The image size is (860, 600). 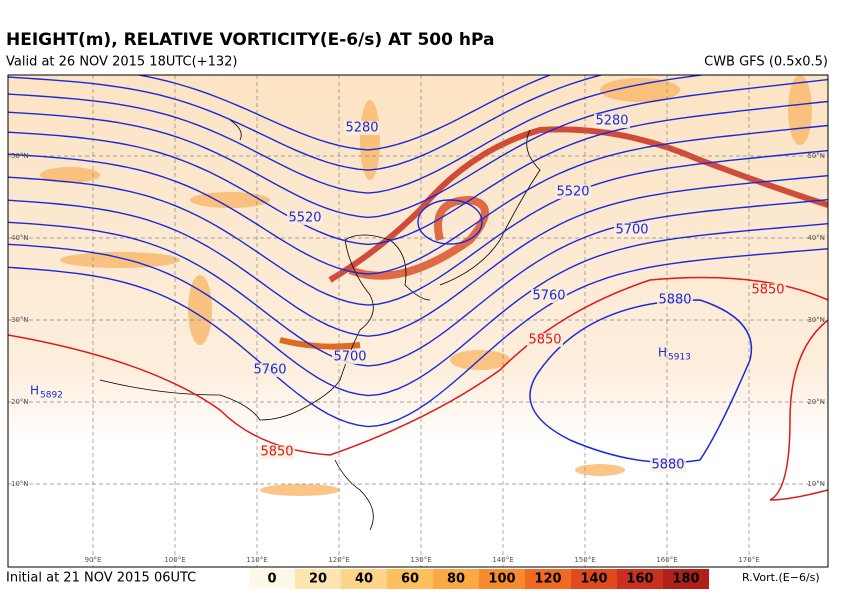 I want to click on colorbar-label: 100, so click(x=501, y=579).